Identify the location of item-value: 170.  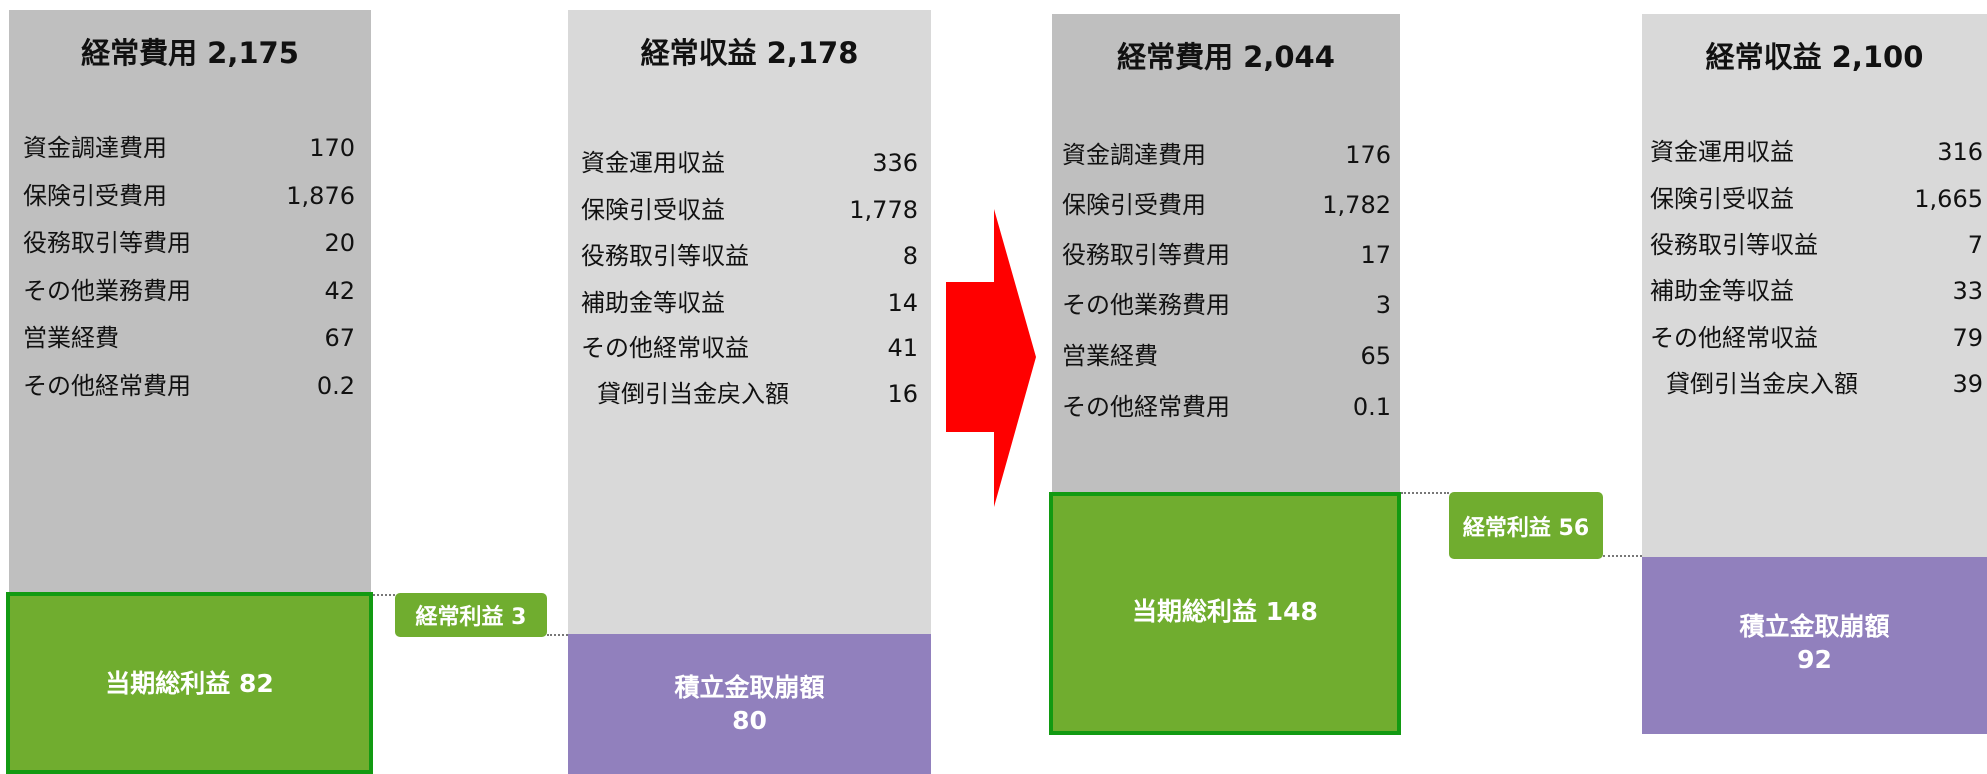
(332, 148).